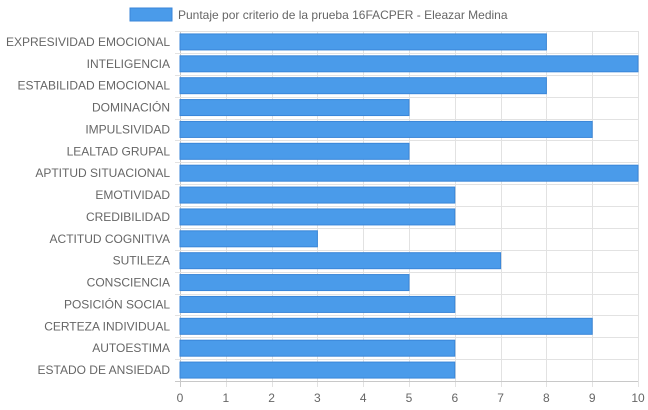 Image resolution: width=648 pixels, height=410 pixels. What do you see at coordinates (104, 370) in the screenshot?
I see `category-label: ESTADO DE ANSIEDAD` at bounding box center [104, 370].